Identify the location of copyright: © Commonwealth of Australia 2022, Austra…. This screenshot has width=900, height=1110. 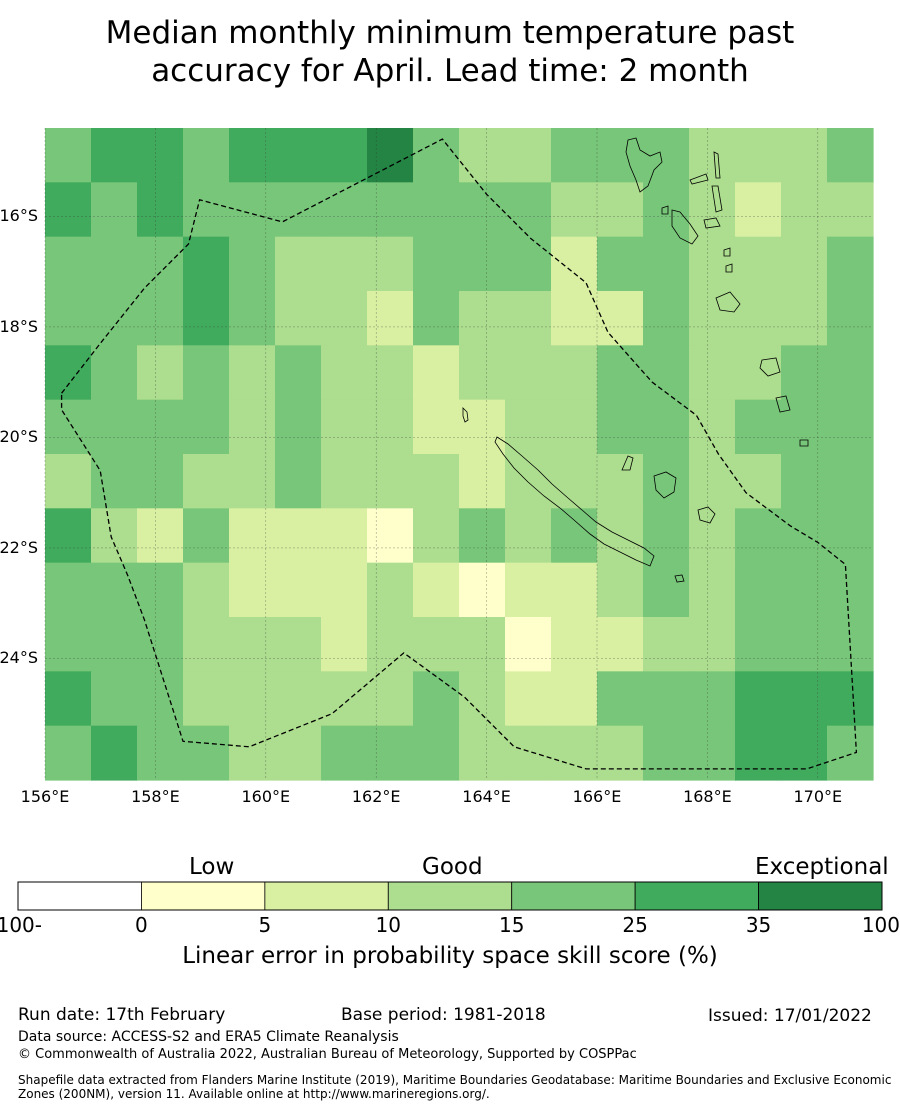
(327, 1054).